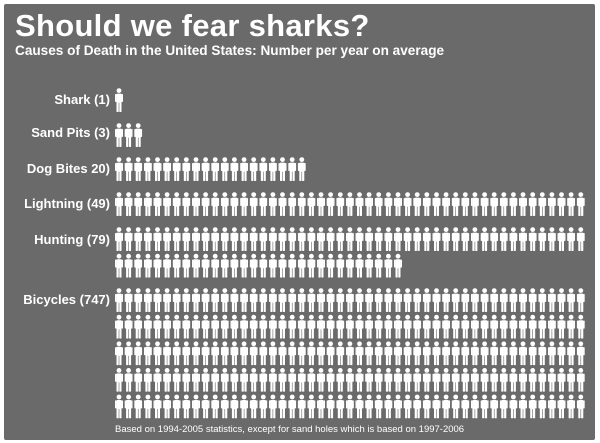 Image resolution: width=600 pixels, height=443 pixels. I want to click on pictogram-row-dog-bites, so click(210, 169).